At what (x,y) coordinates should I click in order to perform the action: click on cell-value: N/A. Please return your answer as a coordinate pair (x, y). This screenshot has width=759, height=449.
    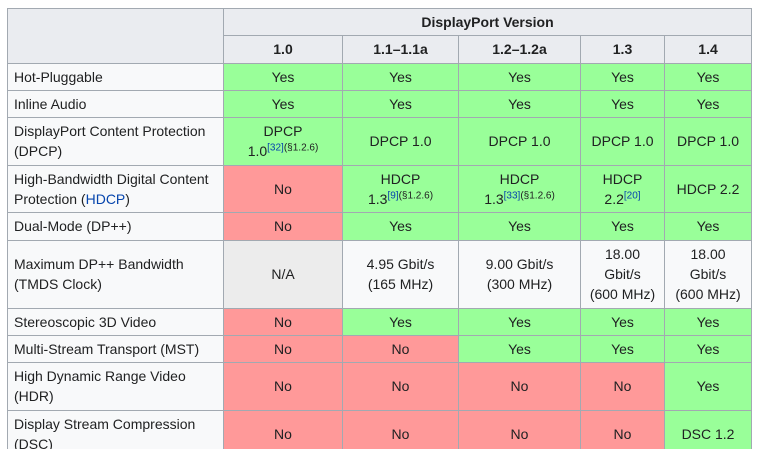
    Looking at the image, I should click on (283, 273).